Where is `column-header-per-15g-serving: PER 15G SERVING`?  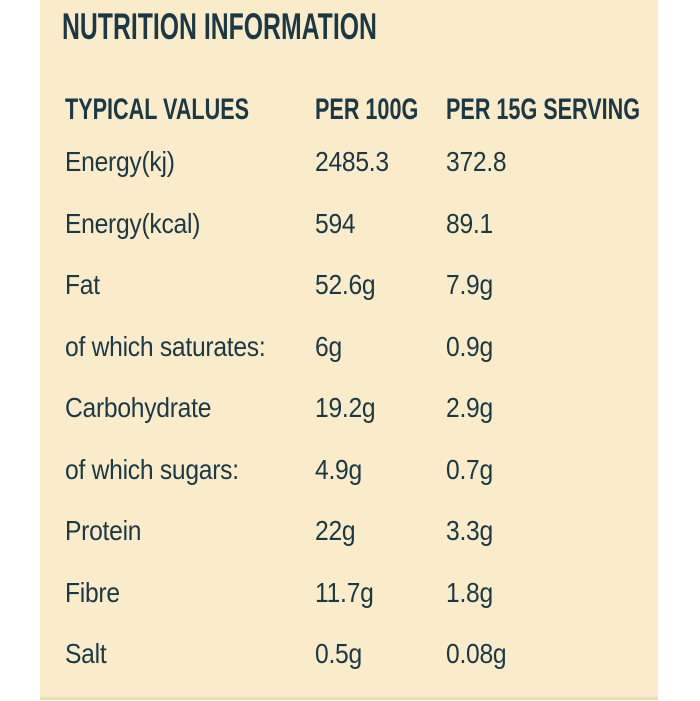
column-header-per-15g-serving: PER 15G SERVING is located at coordinates (543, 109).